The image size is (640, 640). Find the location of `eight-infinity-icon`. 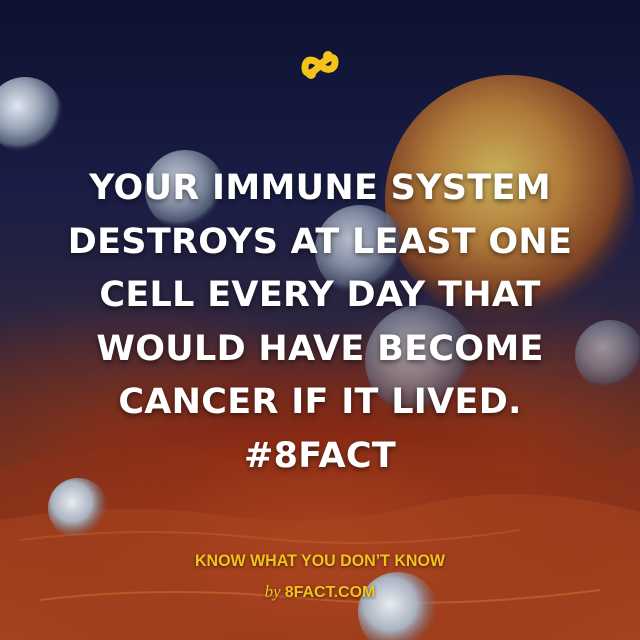

eight-infinity-icon is located at coordinates (320, 65).